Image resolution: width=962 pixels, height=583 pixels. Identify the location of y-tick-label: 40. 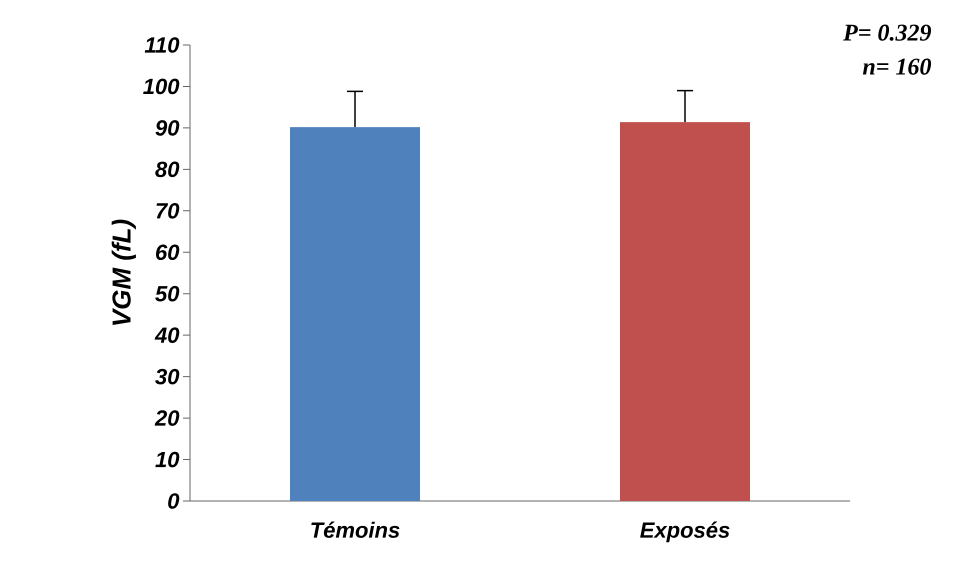
(167, 335).